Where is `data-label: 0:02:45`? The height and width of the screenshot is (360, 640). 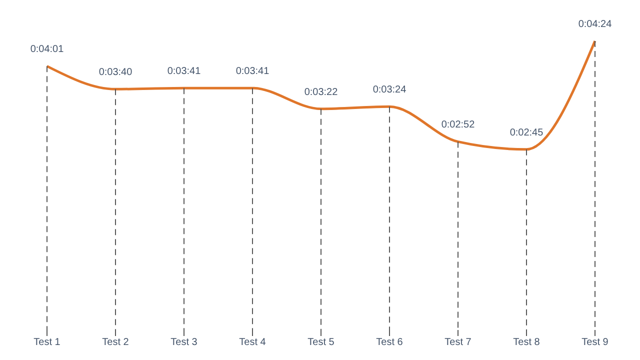
data-label: 0:02:45 is located at coordinates (527, 132).